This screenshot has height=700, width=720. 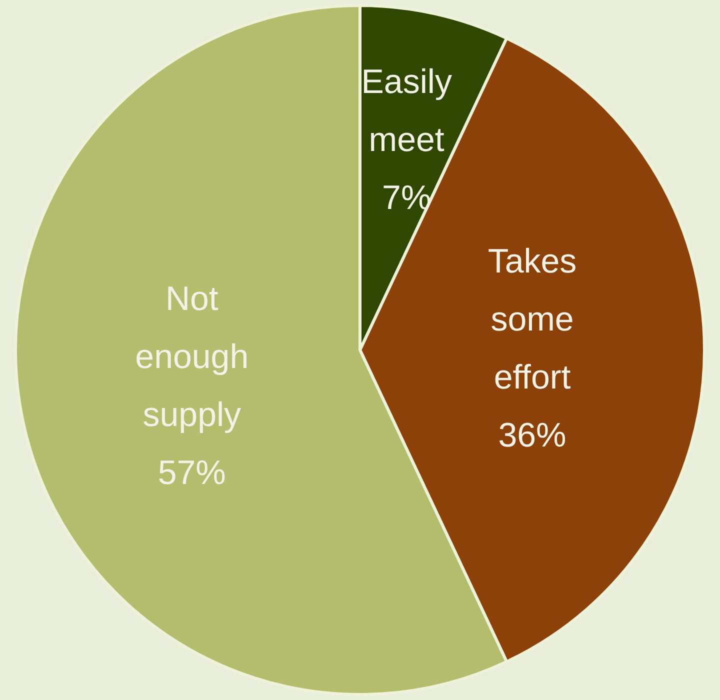 What do you see at coordinates (192, 357) in the screenshot?
I see `slice-label: Not enough supply` at bounding box center [192, 357].